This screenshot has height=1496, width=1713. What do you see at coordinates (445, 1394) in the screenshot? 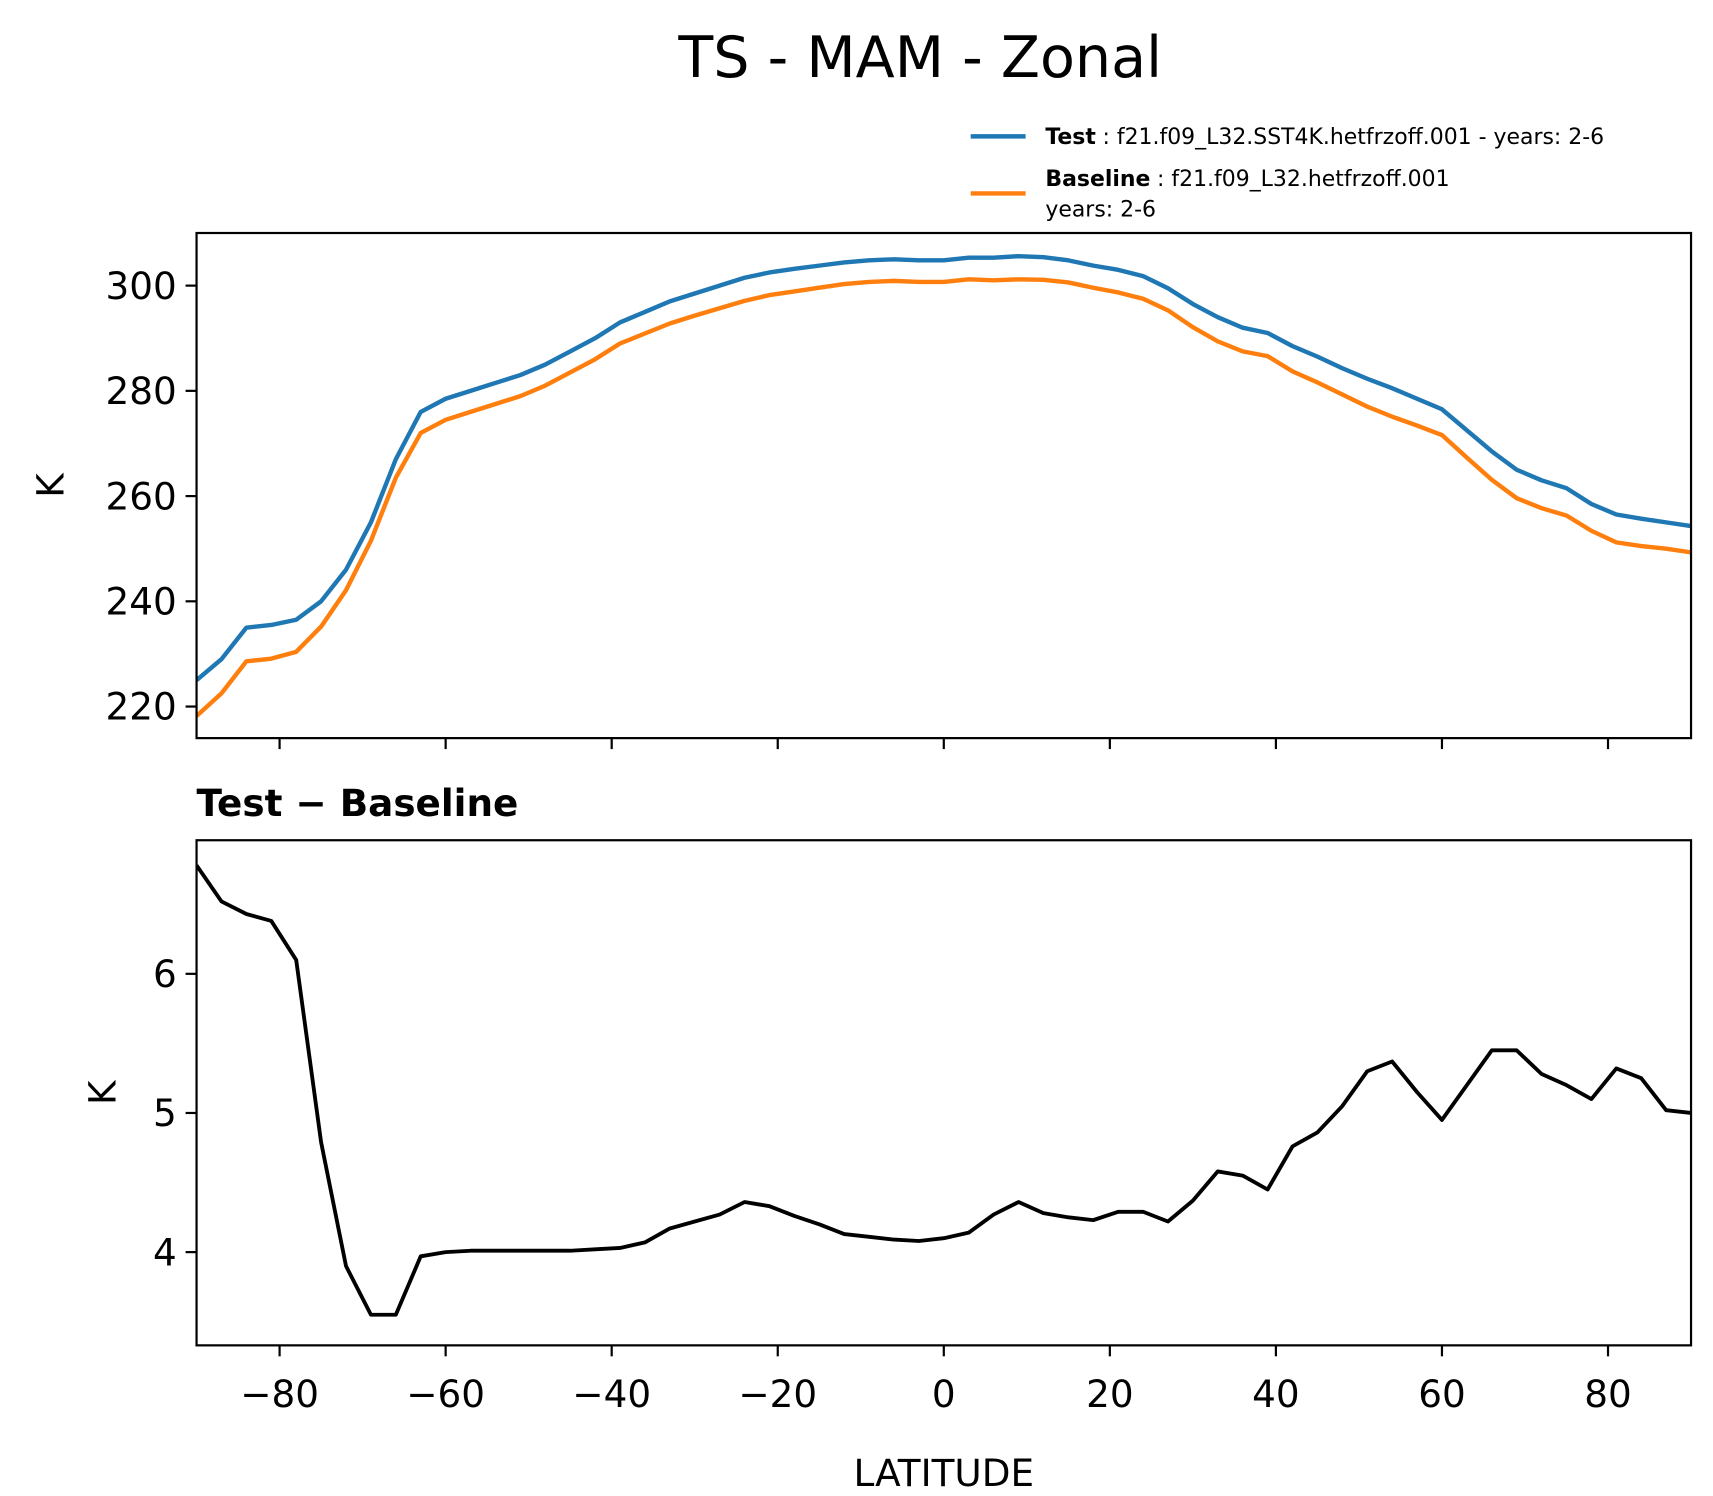
I see `x-tick-label: −60` at bounding box center [445, 1394].